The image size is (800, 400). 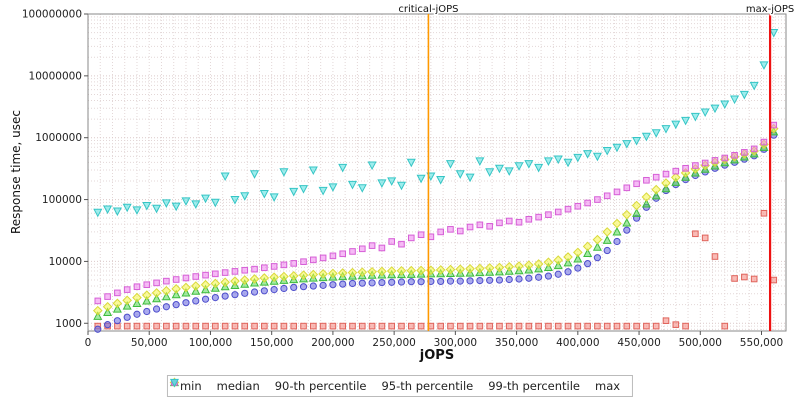 What do you see at coordinates (437, 355) in the screenshot?
I see `x-axis-title: jOPS` at bounding box center [437, 355].